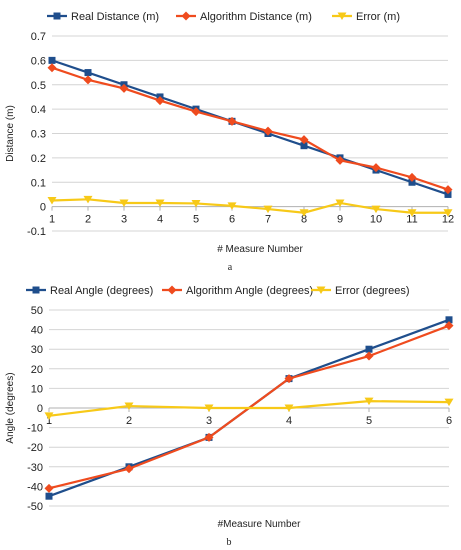 The image size is (461, 550). Describe the element at coordinates (10, 407) in the screenshot. I see `y-axis-label: Angle (degrees)` at that location.